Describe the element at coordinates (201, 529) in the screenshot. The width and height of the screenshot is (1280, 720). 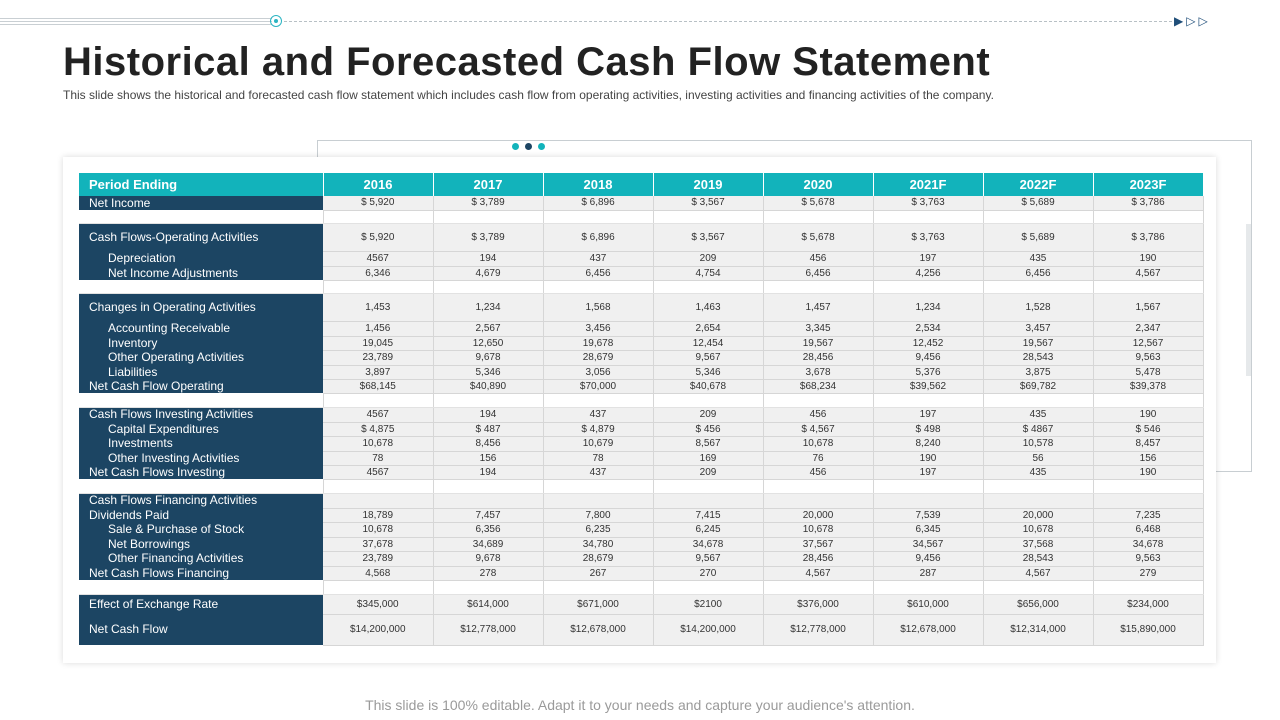
I see `row-label: Sale & Purchase of Stock` at that location.